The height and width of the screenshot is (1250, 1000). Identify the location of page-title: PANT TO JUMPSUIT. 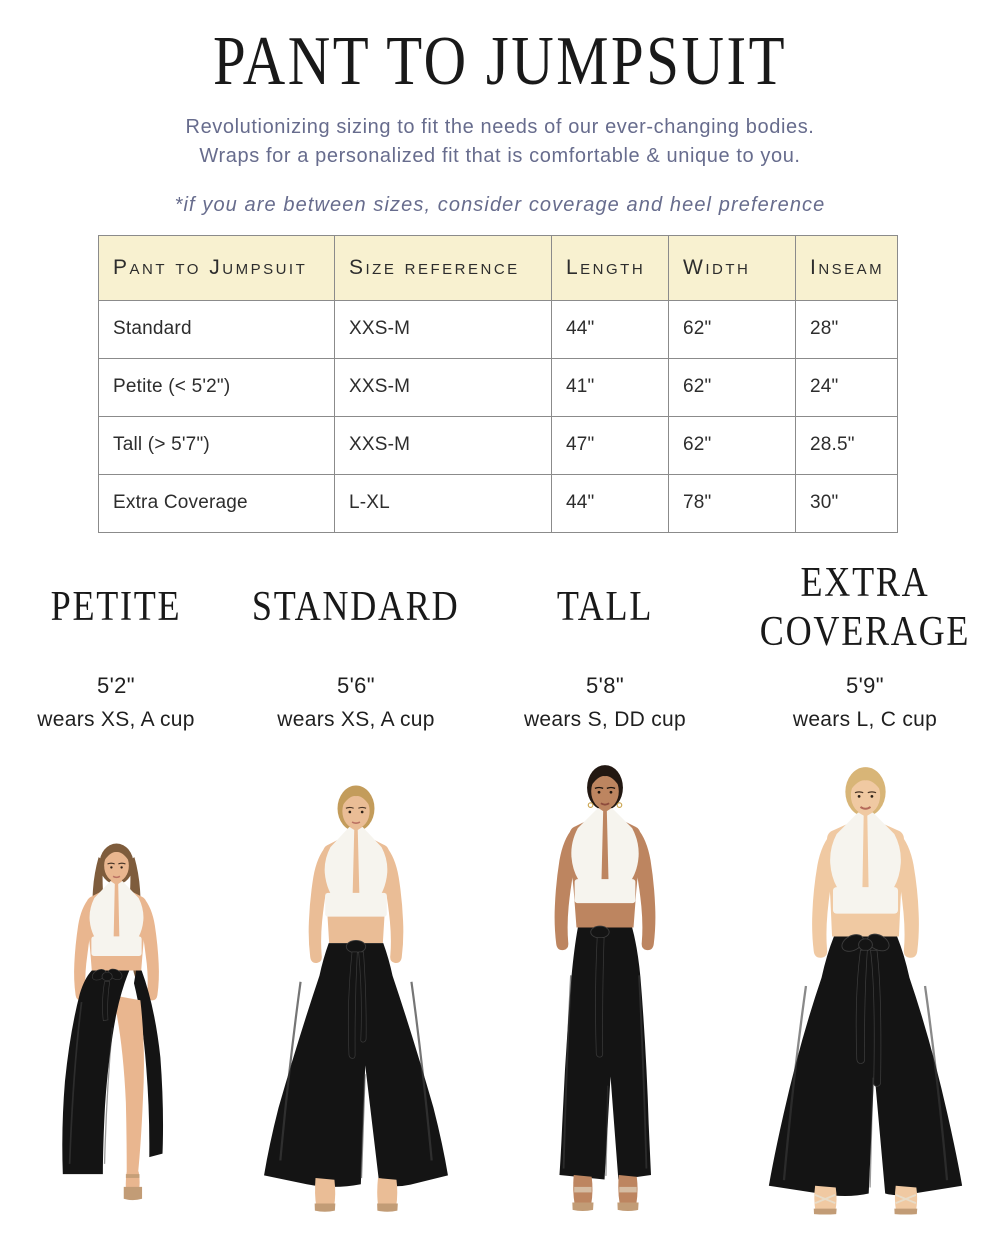
(500, 61).